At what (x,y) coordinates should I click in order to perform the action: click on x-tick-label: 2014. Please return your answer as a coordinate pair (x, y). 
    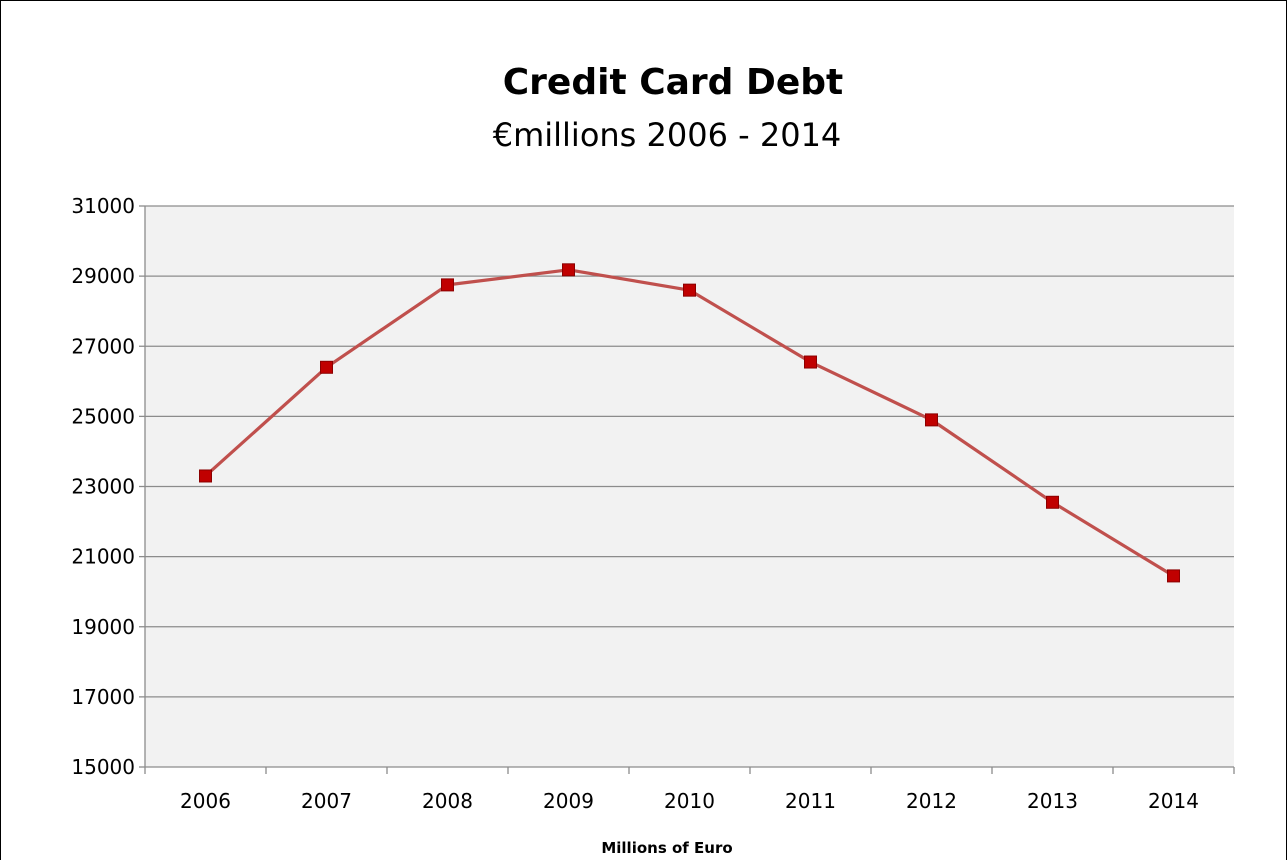
    Looking at the image, I should click on (1173, 801).